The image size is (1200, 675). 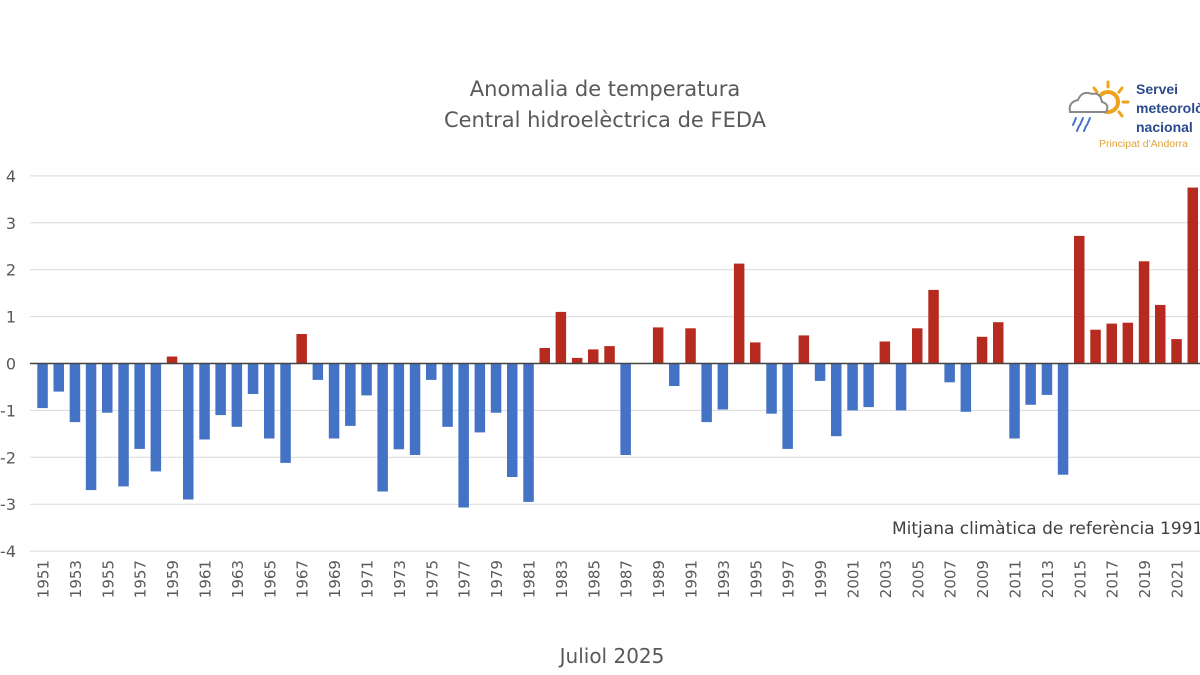 What do you see at coordinates (318, 371) in the screenshot?
I see `bar-1968` at bounding box center [318, 371].